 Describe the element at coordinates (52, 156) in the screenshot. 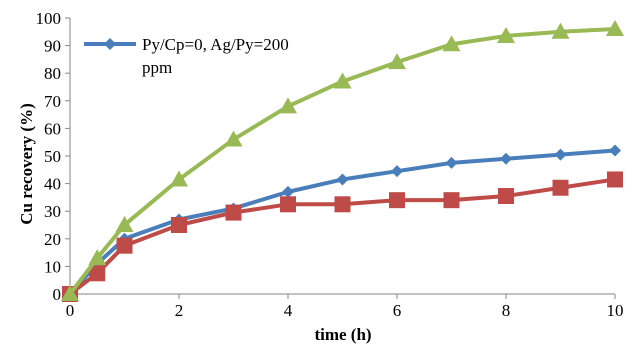

I see `y-tick-label: 50` at that location.